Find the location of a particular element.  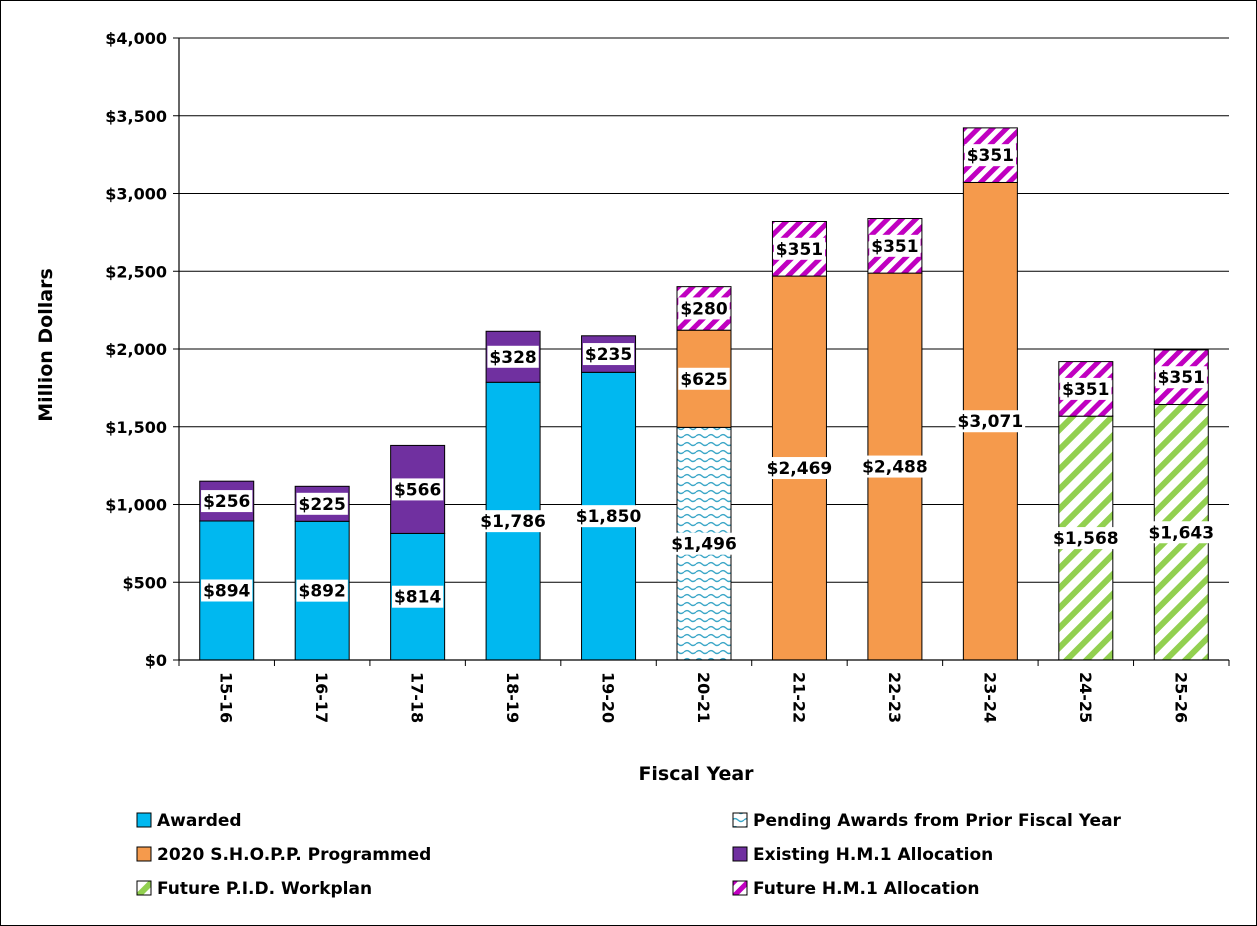

data-label-text: $566 is located at coordinates (417, 490).